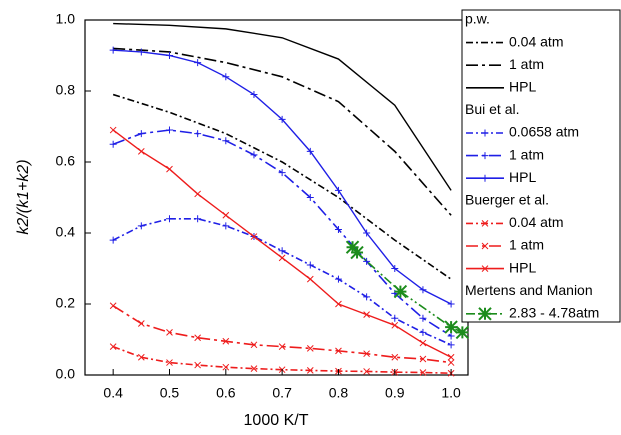 The image size is (621, 435). I want to click on series-line, so click(407, 290).